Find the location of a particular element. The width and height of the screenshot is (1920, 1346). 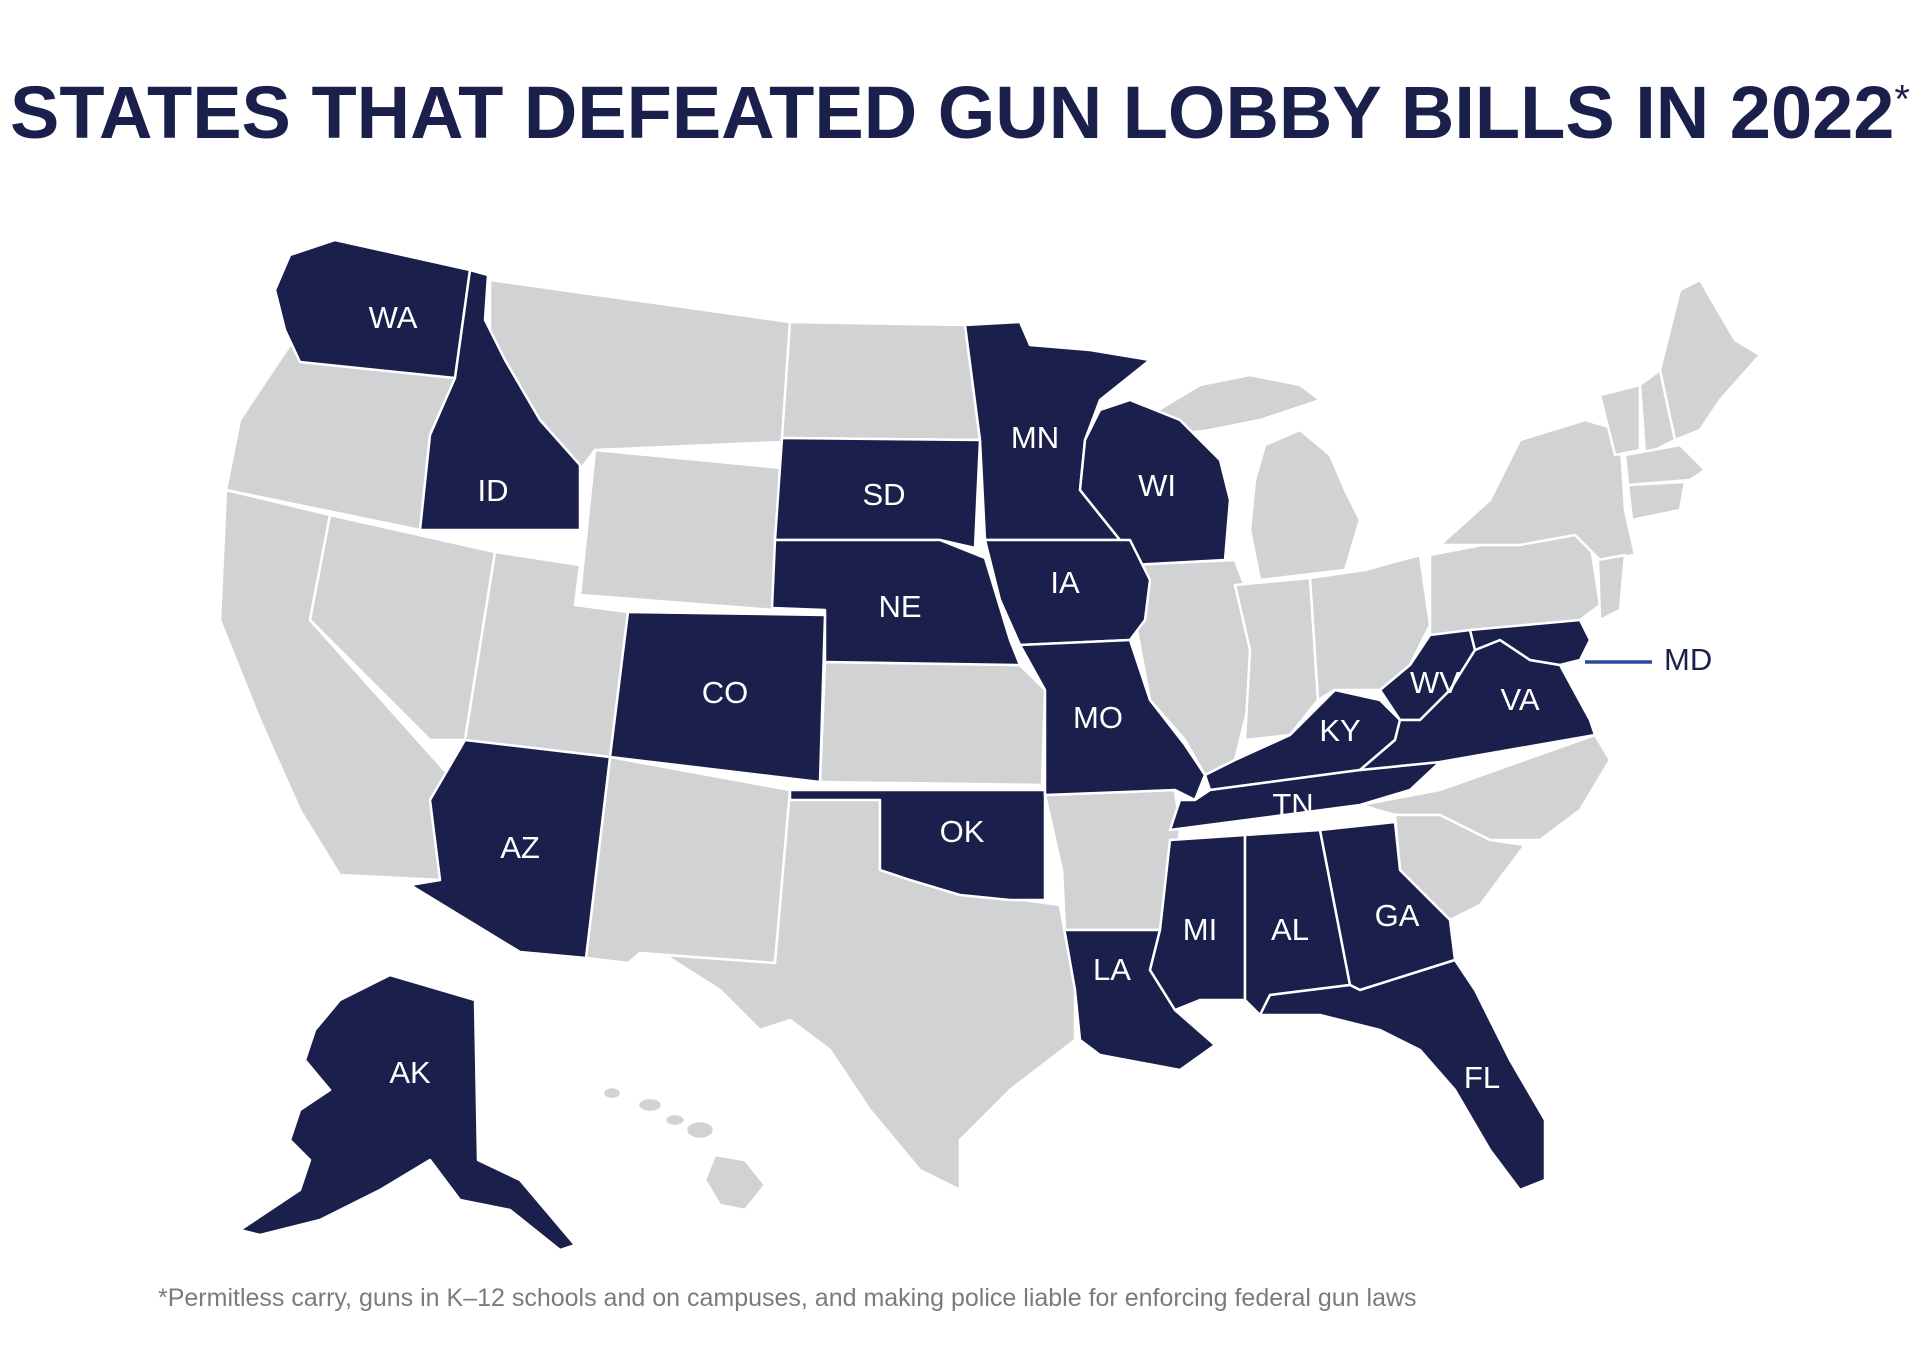

title-asterisk: * is located at coordinates (1902, 99).